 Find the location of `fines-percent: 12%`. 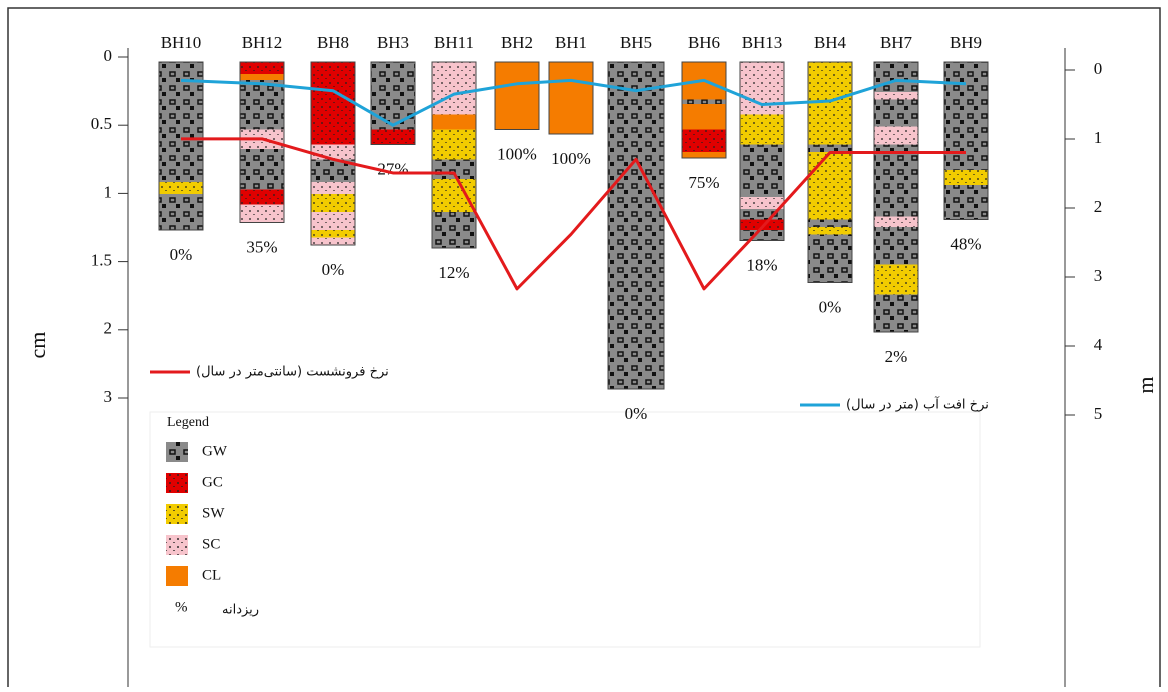

fines-percent: 12% is located at coordinates (453, 272).